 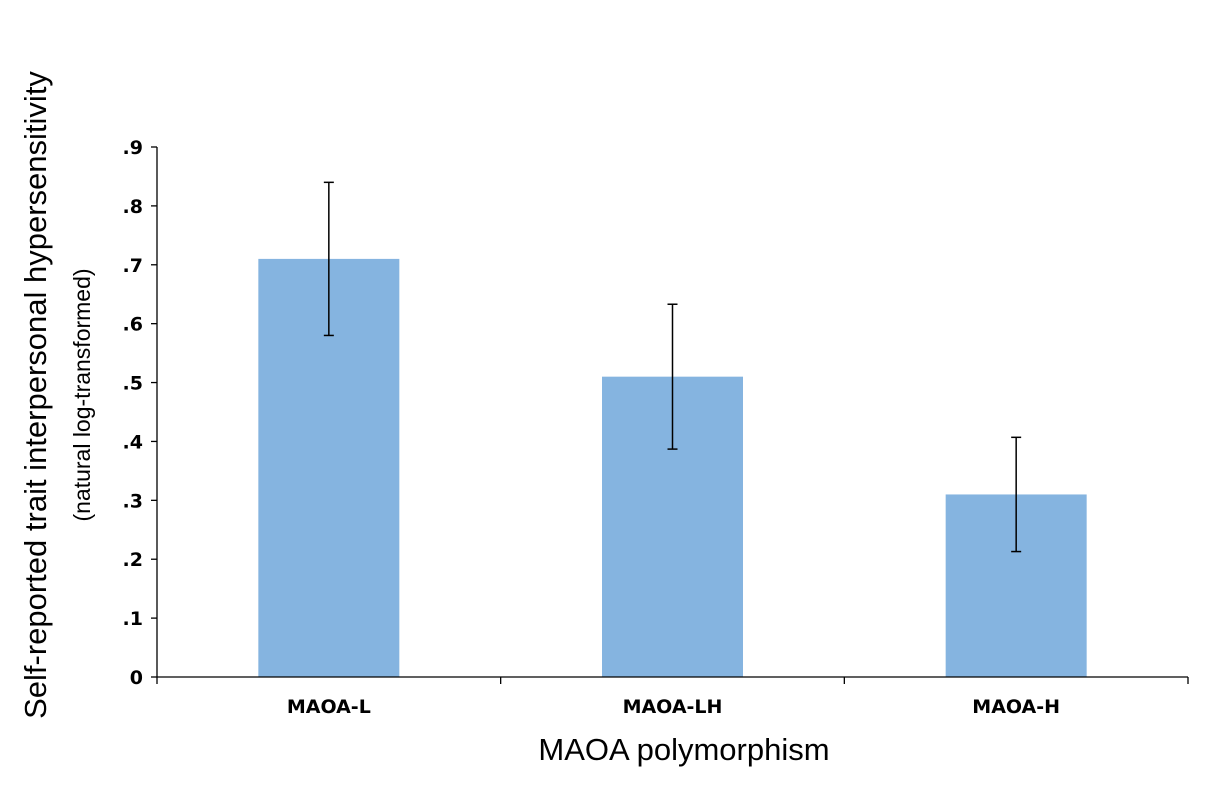 I want to click on y-tick-label: .2, so click(x=133, y=560).